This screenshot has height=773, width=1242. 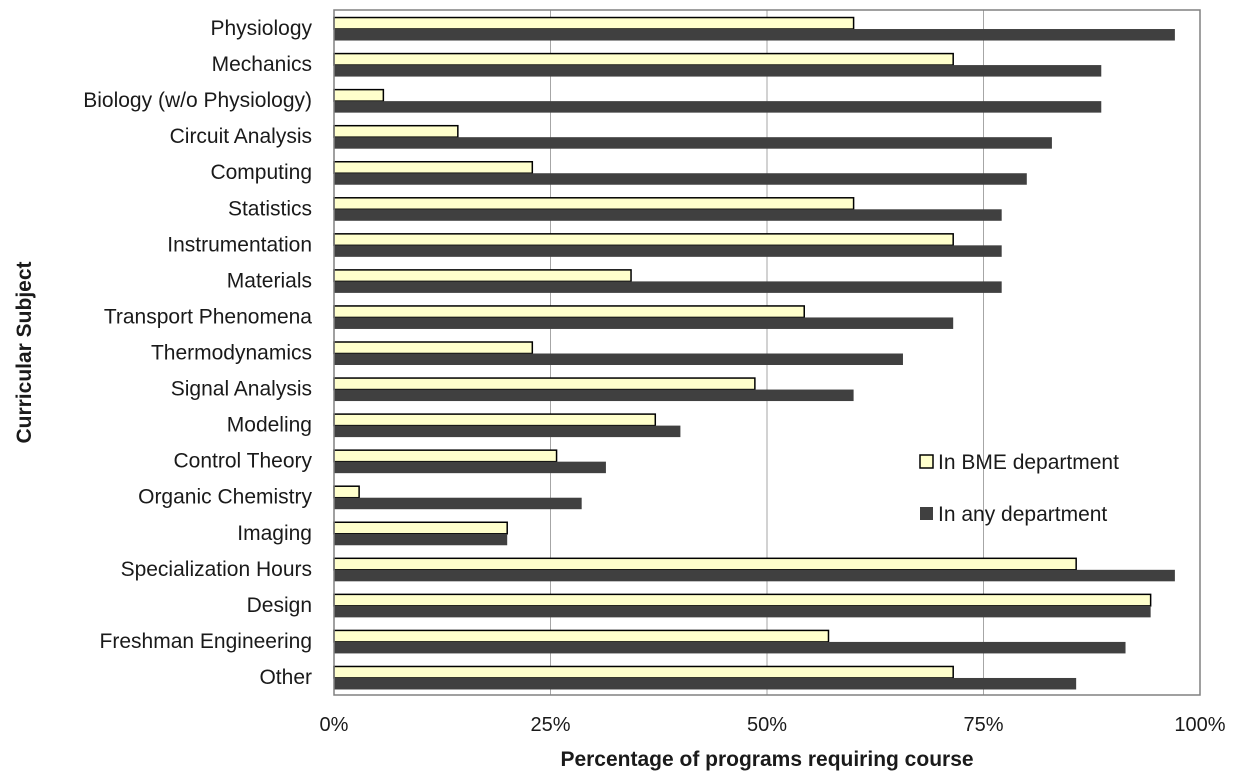 I want to click on category-label: Signal Analysis, so click(x=241, y=389).